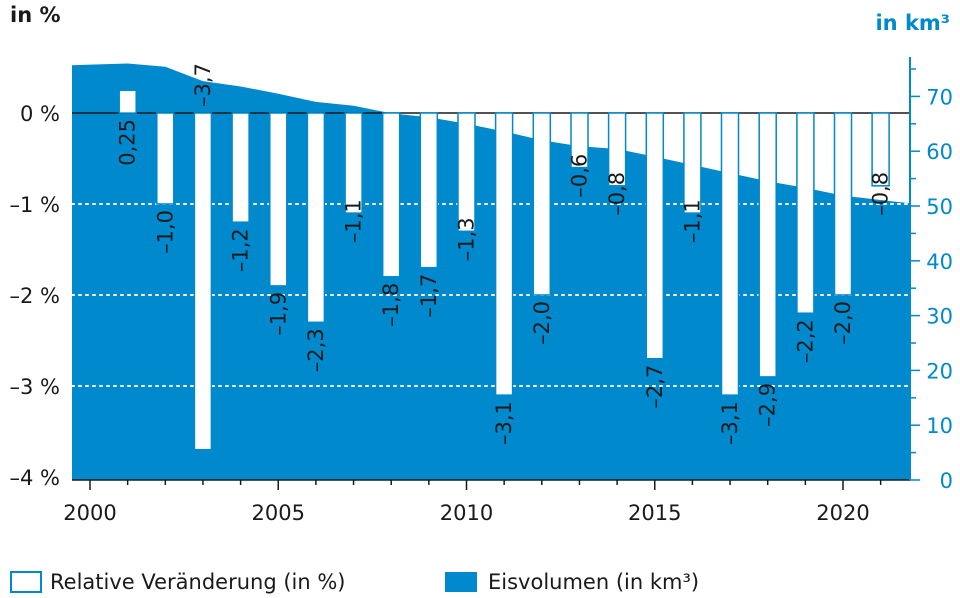 This screenshot has width=960, height=598. I want to click on left-tick-label-0: 0 %, so click(40, 114).